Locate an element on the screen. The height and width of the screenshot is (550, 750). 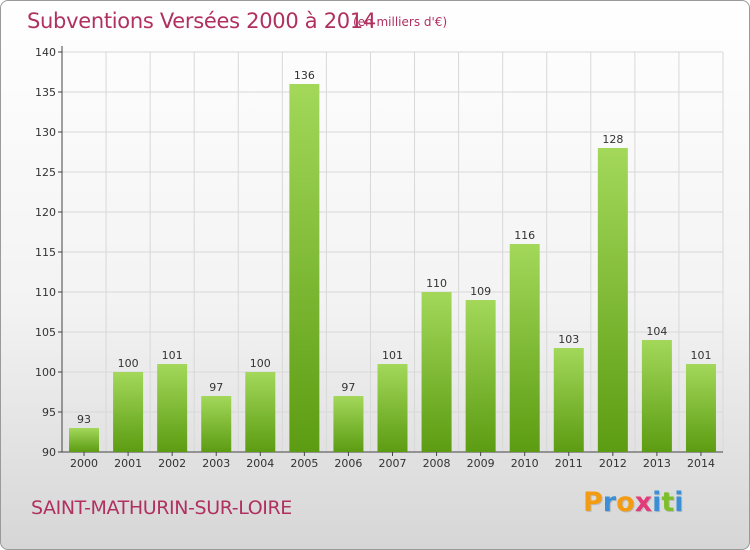
x-tick-label: 2014 is located at coordinates (701, 463).